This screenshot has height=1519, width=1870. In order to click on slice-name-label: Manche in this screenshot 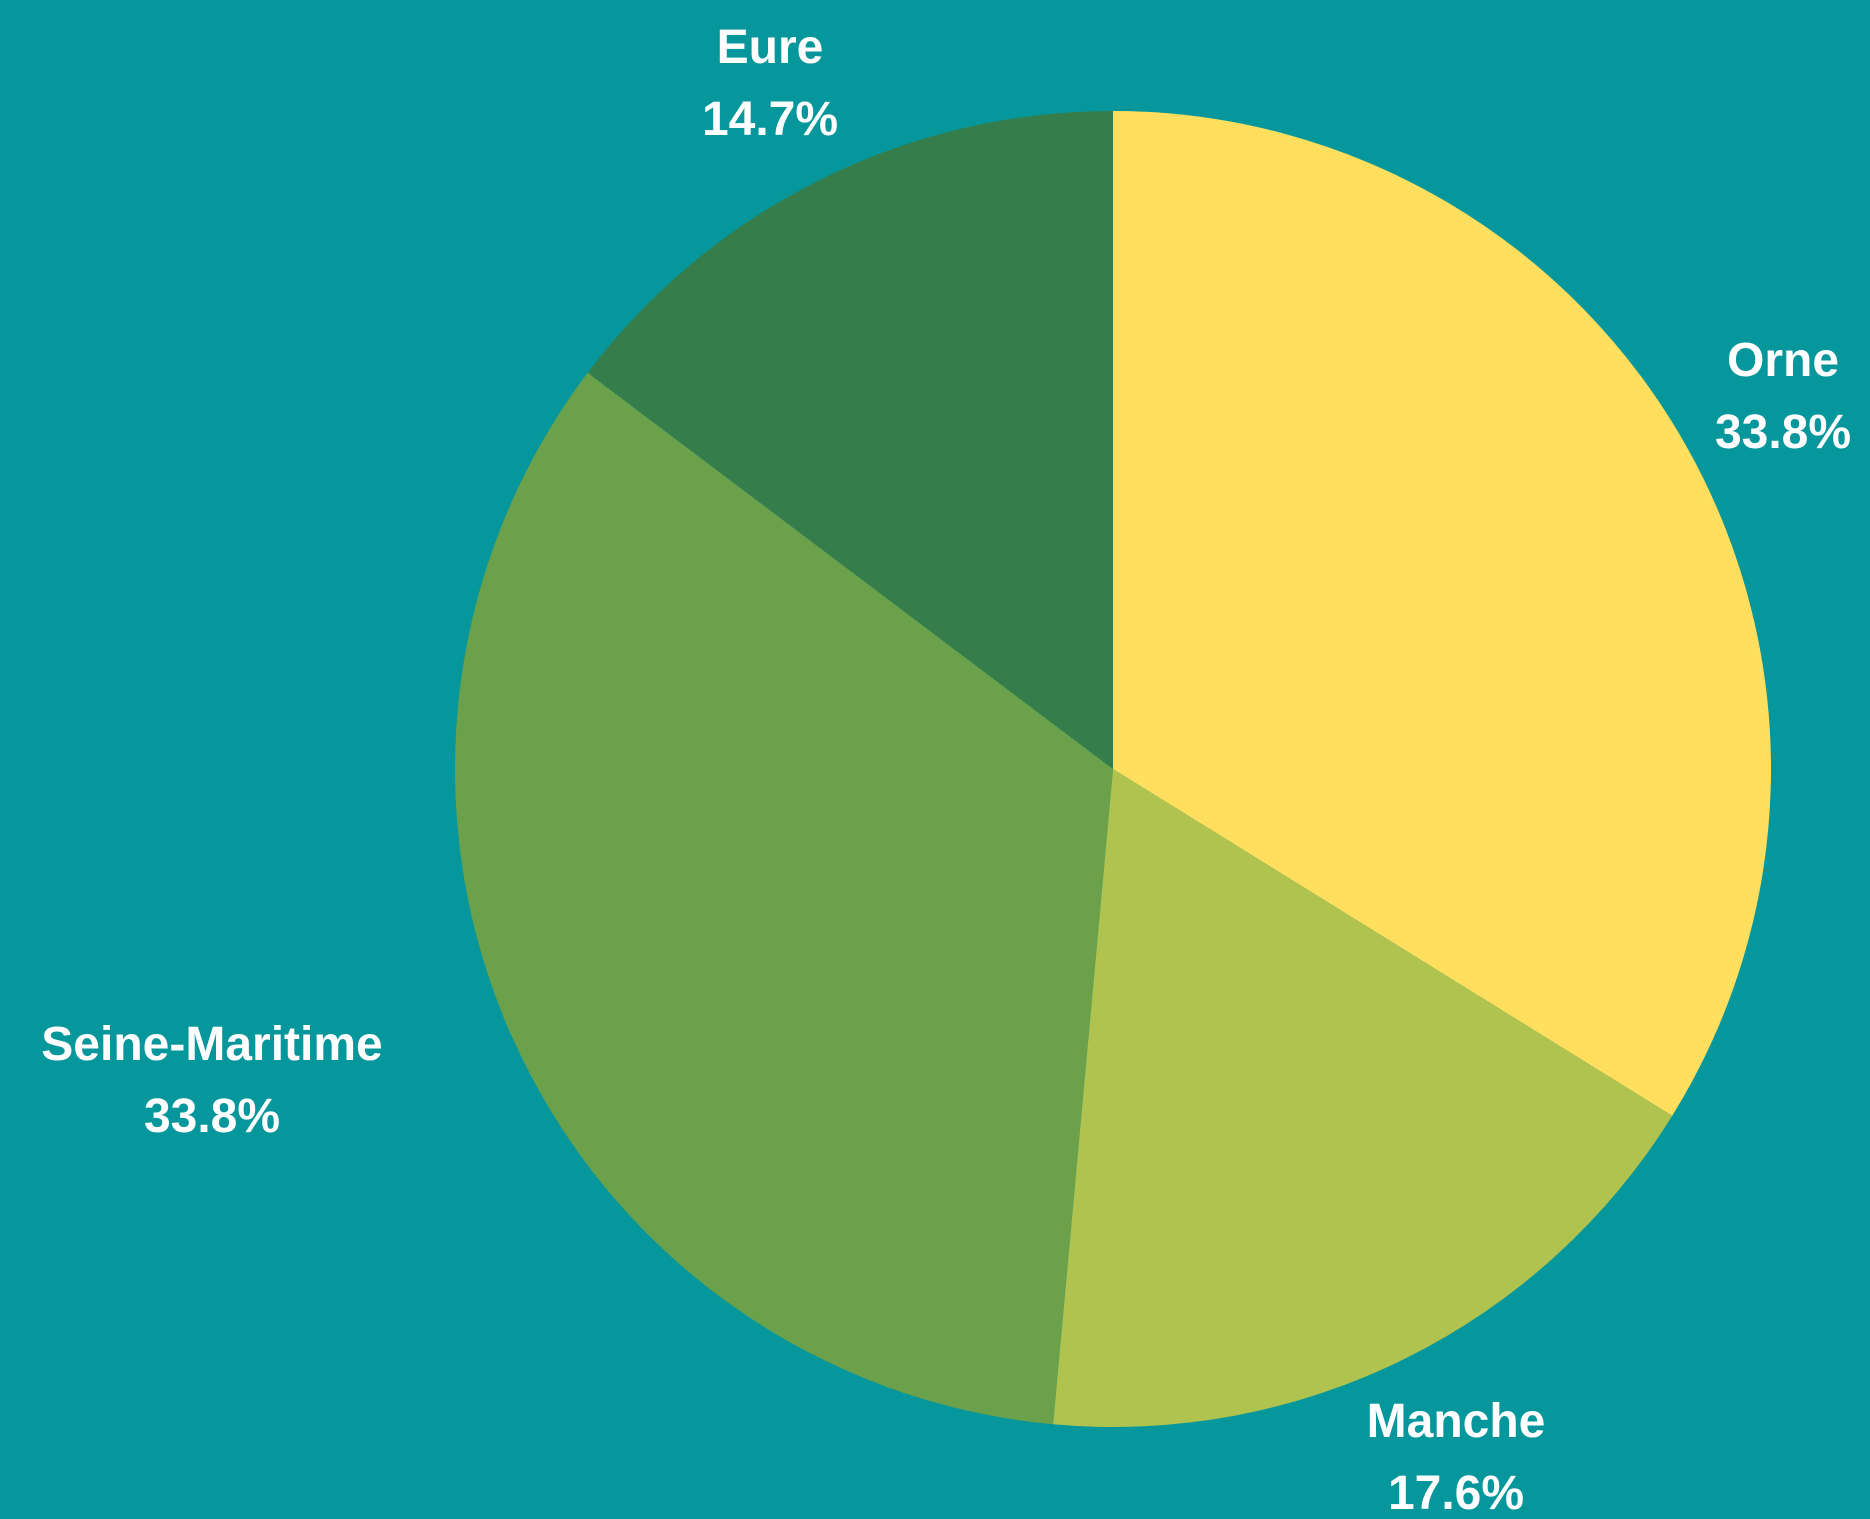, I will do `click(1456, 1421)`.